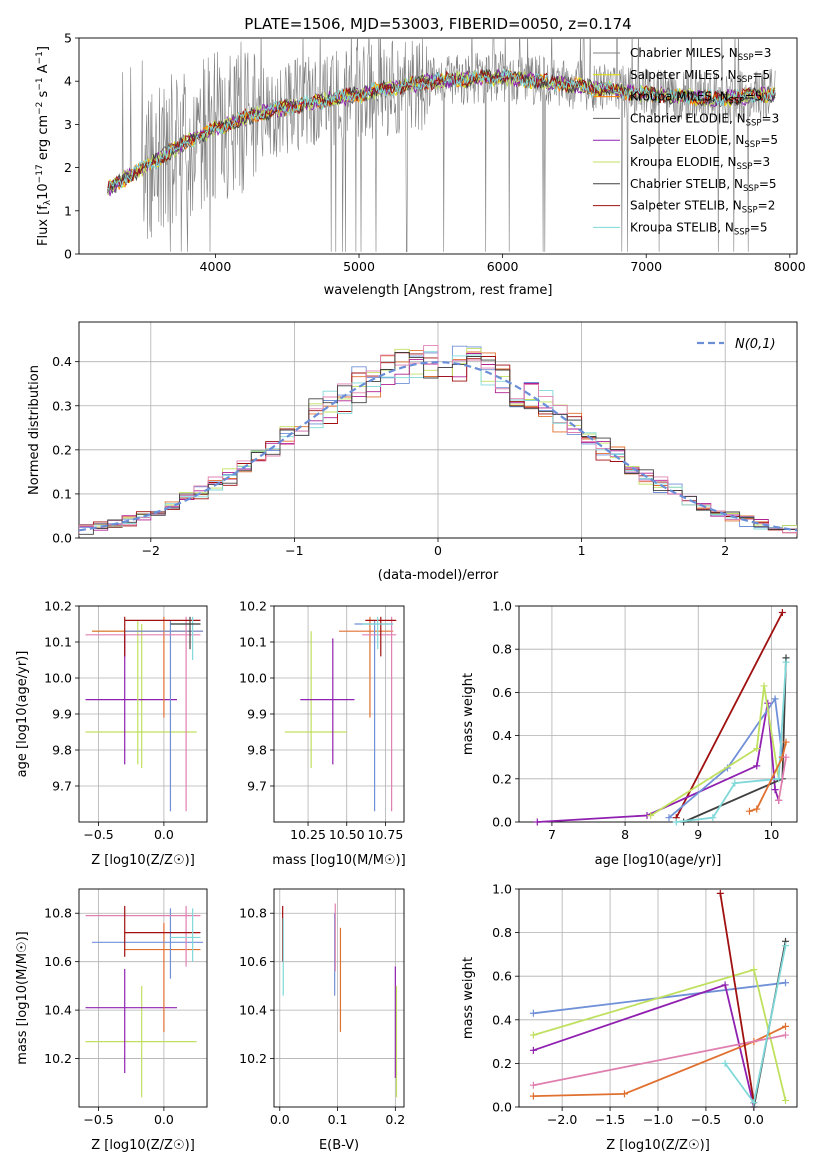  Describe the element at coordinates (22, 997) in the screenshot. I see `y-axis-label: mass [log10(M/M☉)]` at that location.